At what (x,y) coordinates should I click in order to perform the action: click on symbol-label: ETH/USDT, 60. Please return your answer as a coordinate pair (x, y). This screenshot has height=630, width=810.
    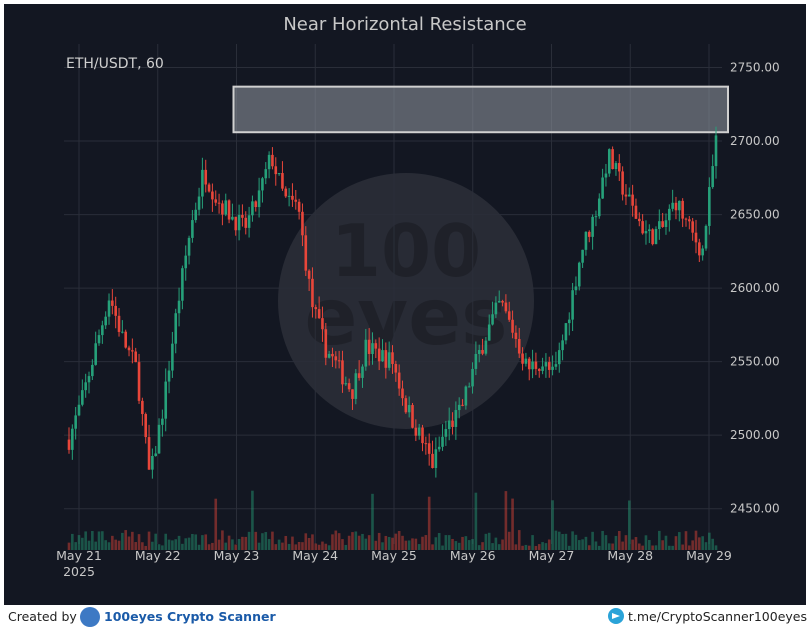
    Looking at the image, I should click on (115, 64).